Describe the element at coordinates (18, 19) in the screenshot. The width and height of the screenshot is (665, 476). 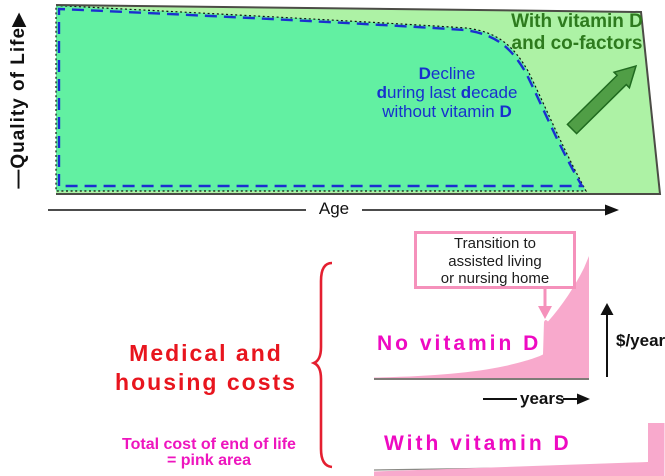
I see `up-arrow-icon: ▶` at that location.